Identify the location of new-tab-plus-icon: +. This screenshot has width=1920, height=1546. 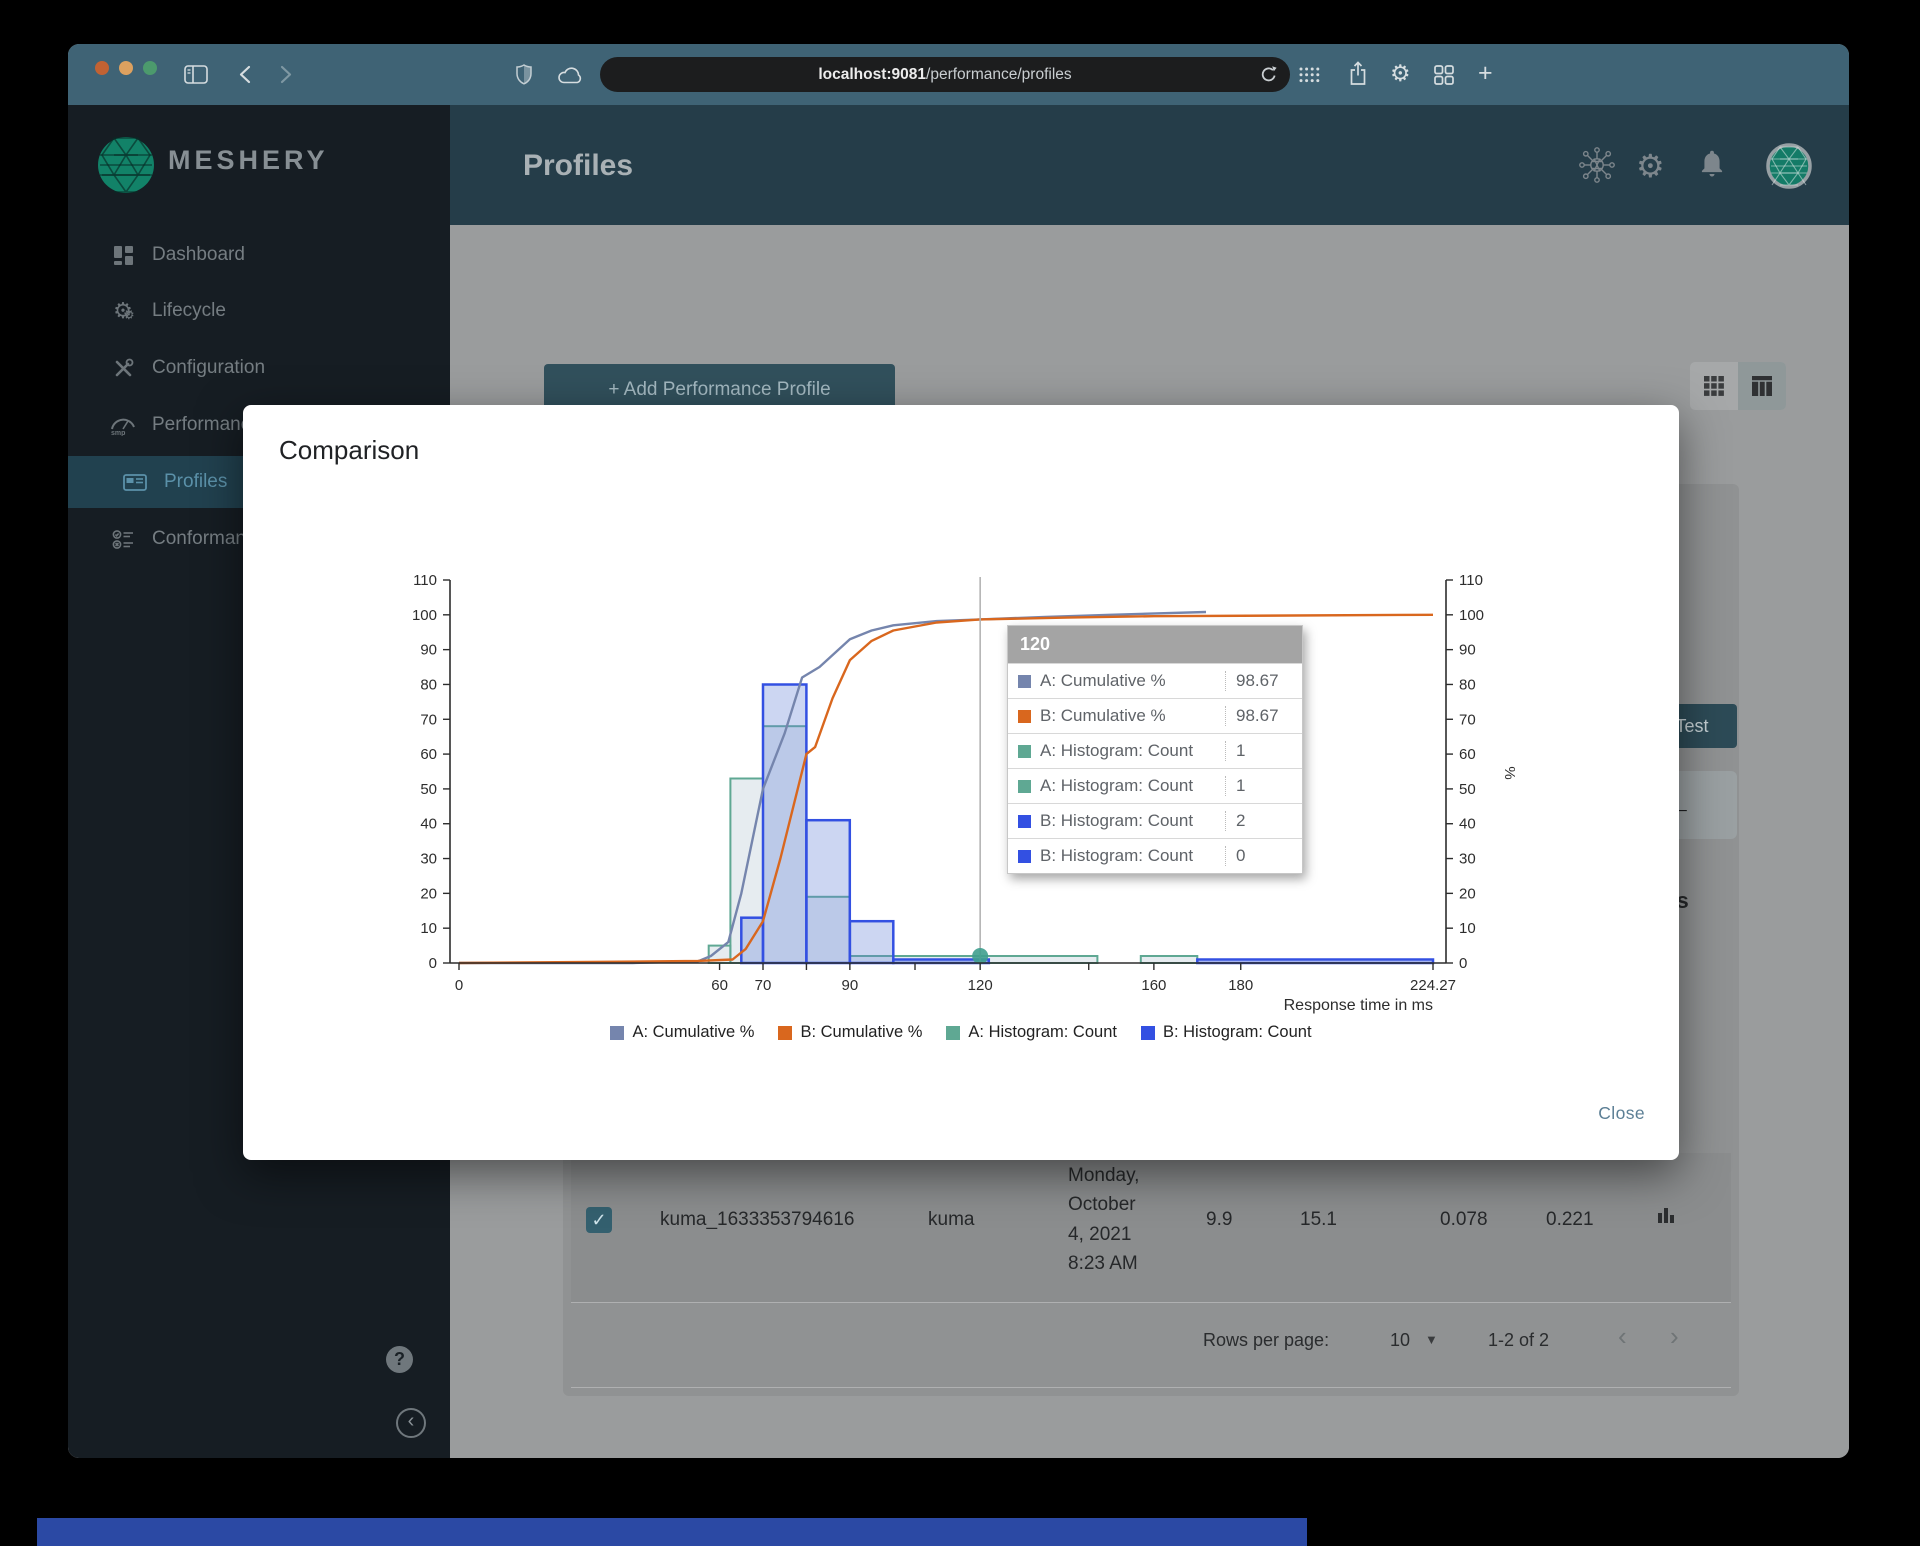
(1485, 73).